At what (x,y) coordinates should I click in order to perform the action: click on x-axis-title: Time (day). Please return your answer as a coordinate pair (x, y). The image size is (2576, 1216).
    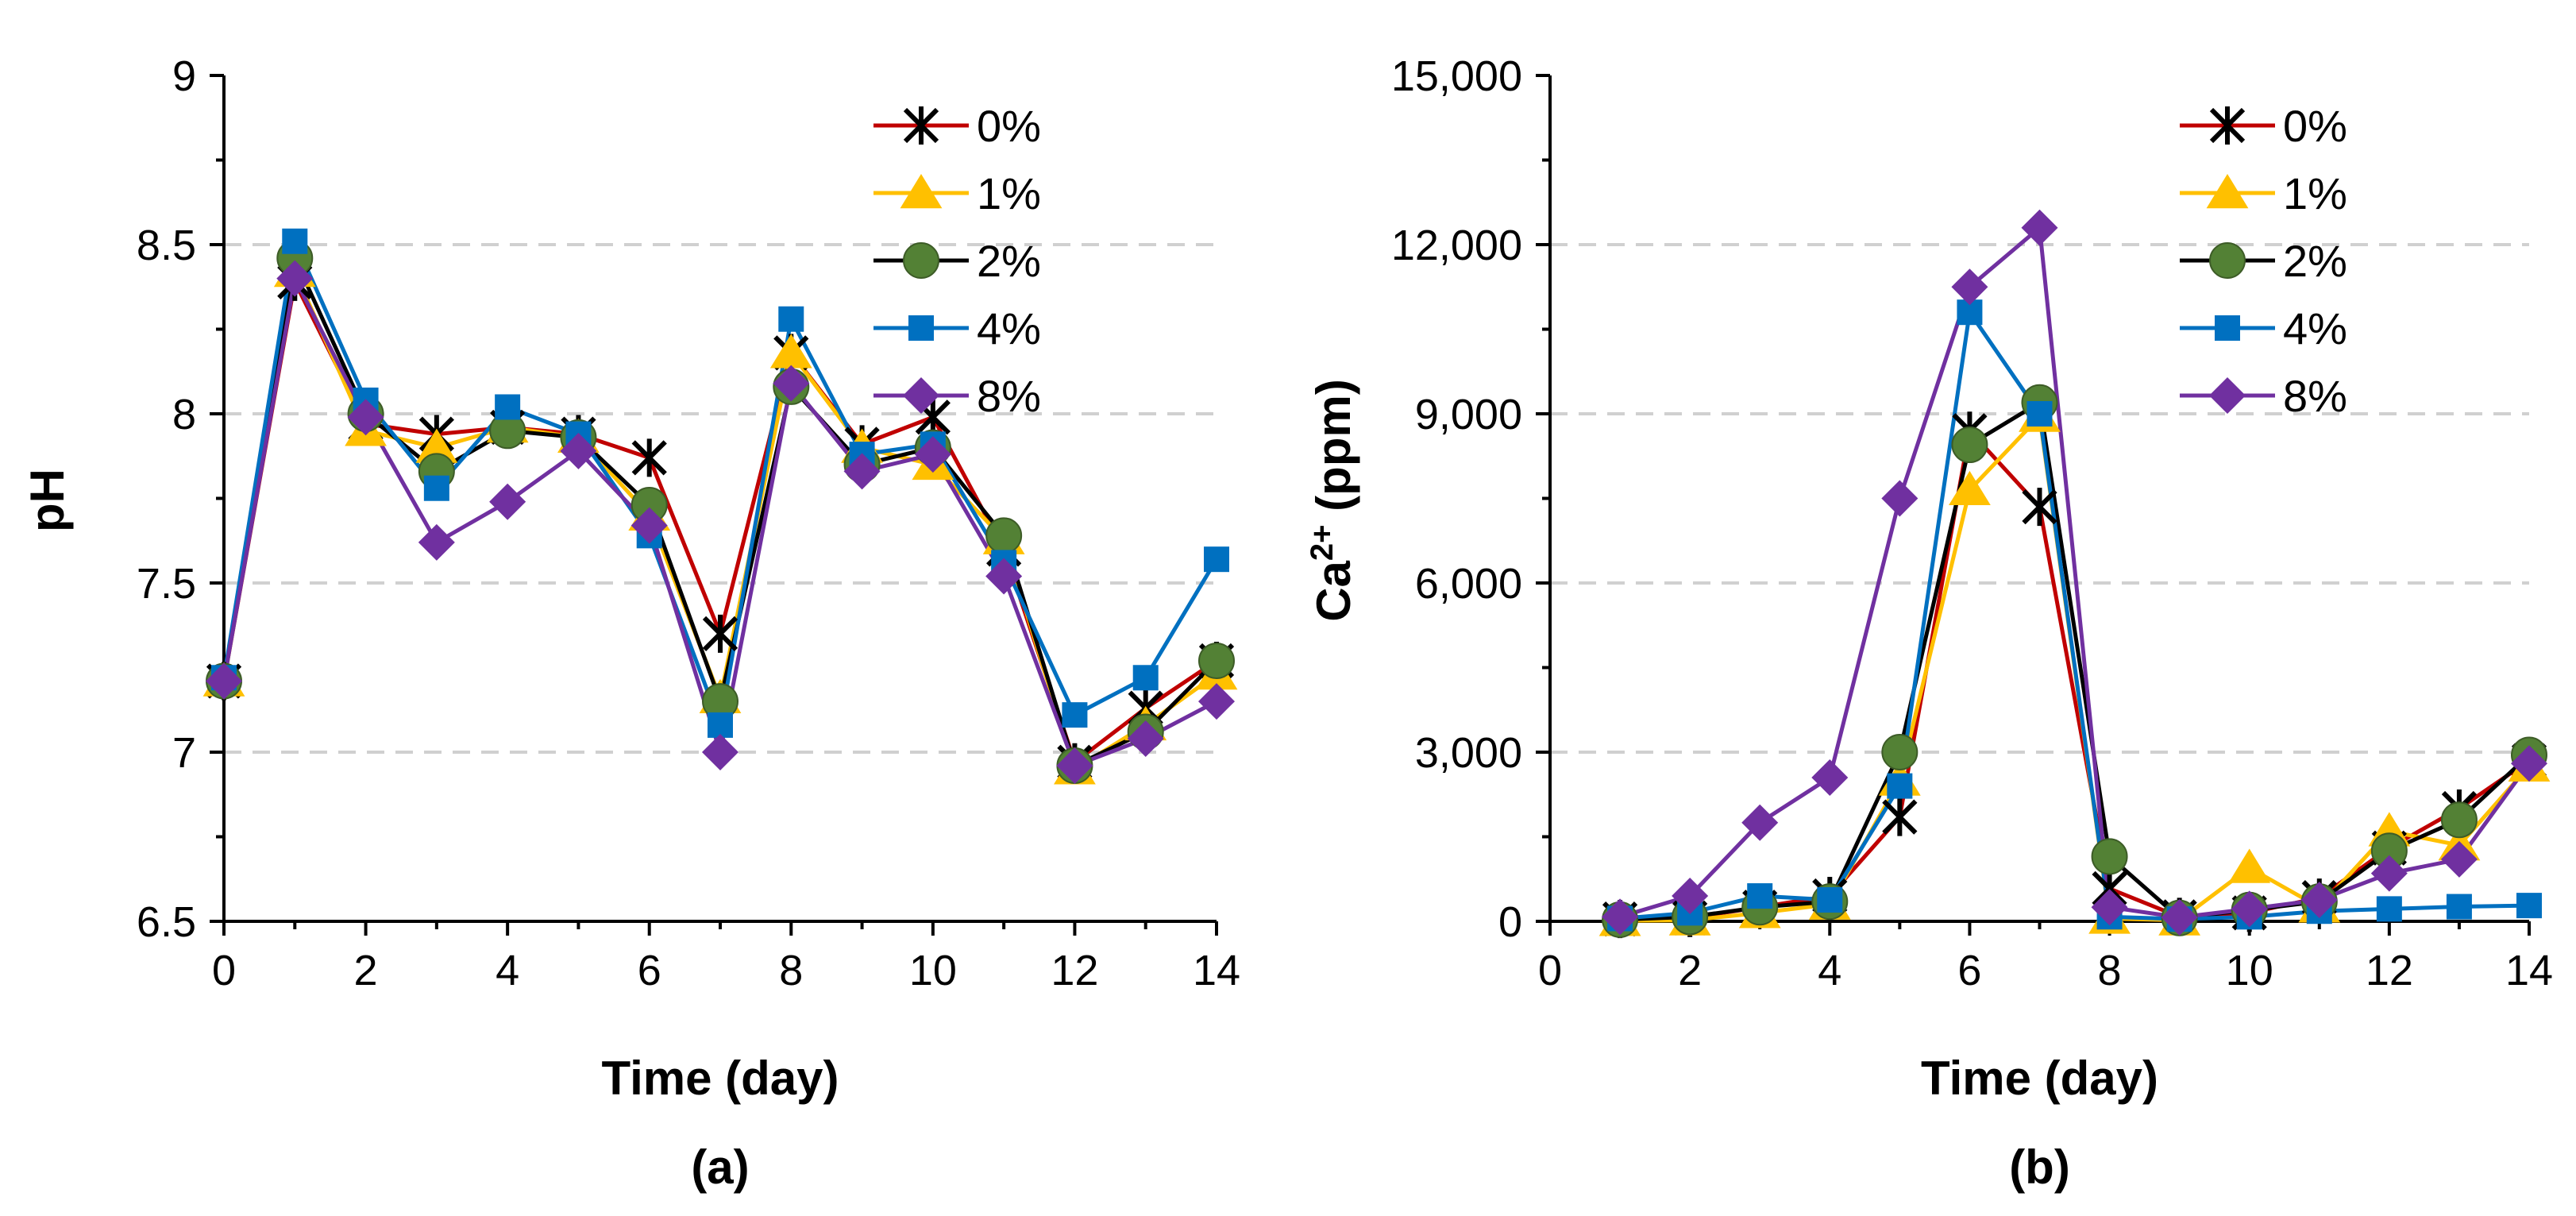
    Looking at the image, I should click on (720, 1078).